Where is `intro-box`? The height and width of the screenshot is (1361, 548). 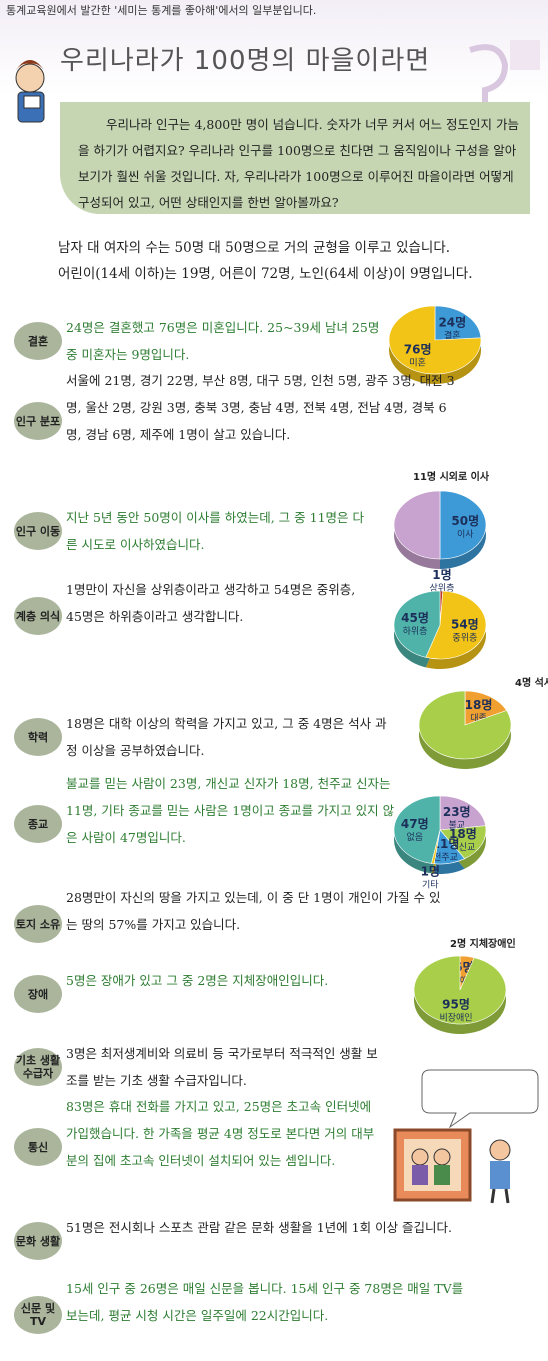 intro-box is located at coordinates (295, 158).